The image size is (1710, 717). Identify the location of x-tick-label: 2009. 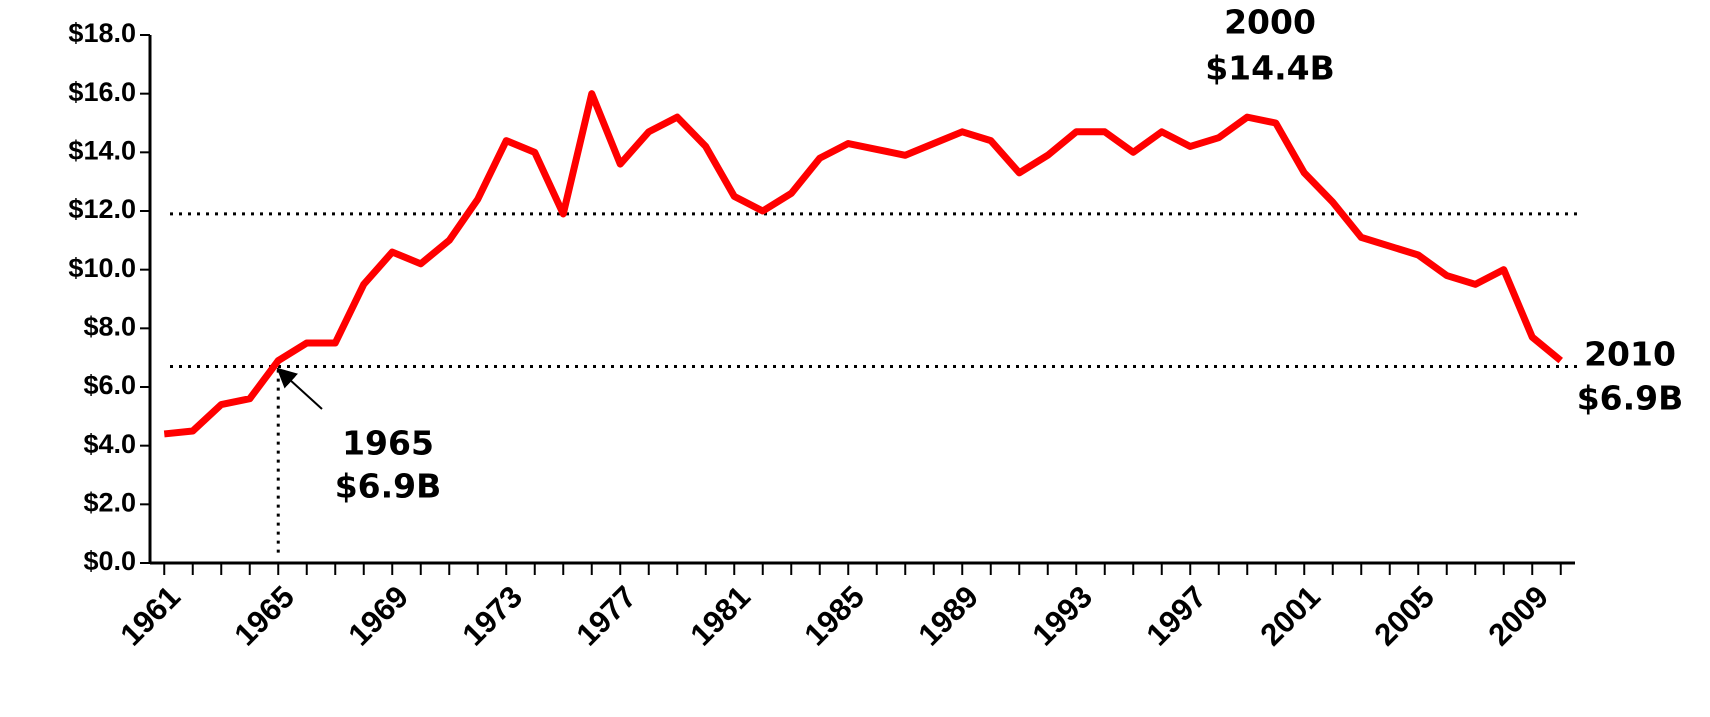
(1518, 616).